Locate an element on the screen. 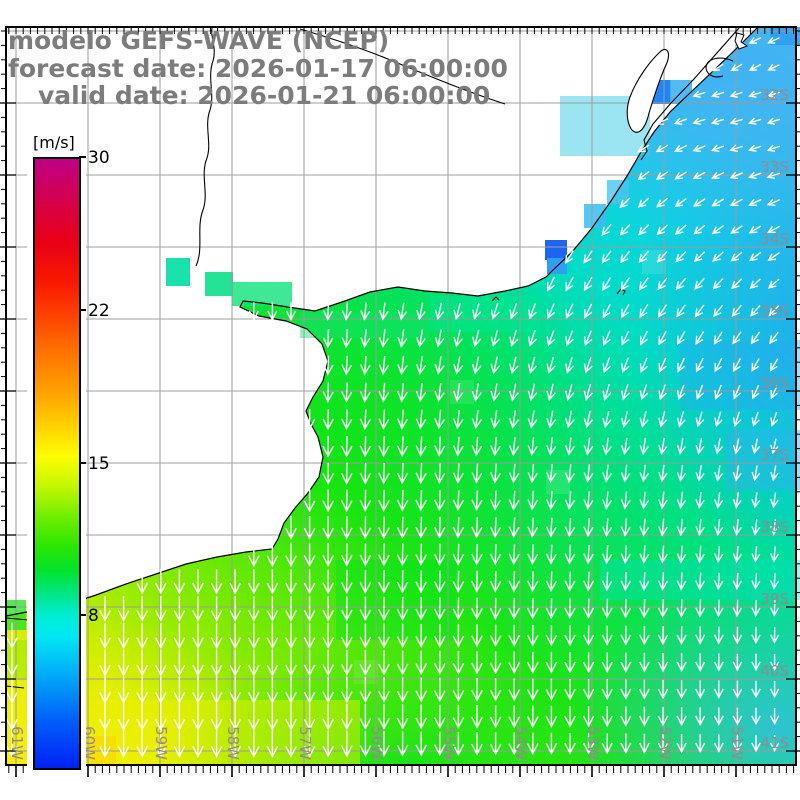  valid-date: valid date: 2026-01-21 06:00:00 is located at coordinates (264, 95).